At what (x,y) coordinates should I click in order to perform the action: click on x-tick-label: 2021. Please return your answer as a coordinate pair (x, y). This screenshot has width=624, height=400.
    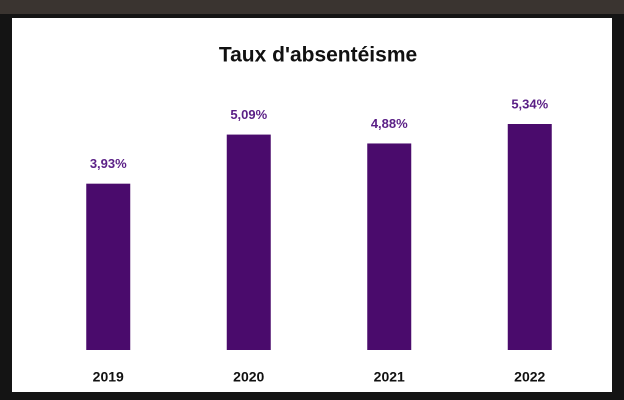
    Looking at the image, I should click on (389, 377).